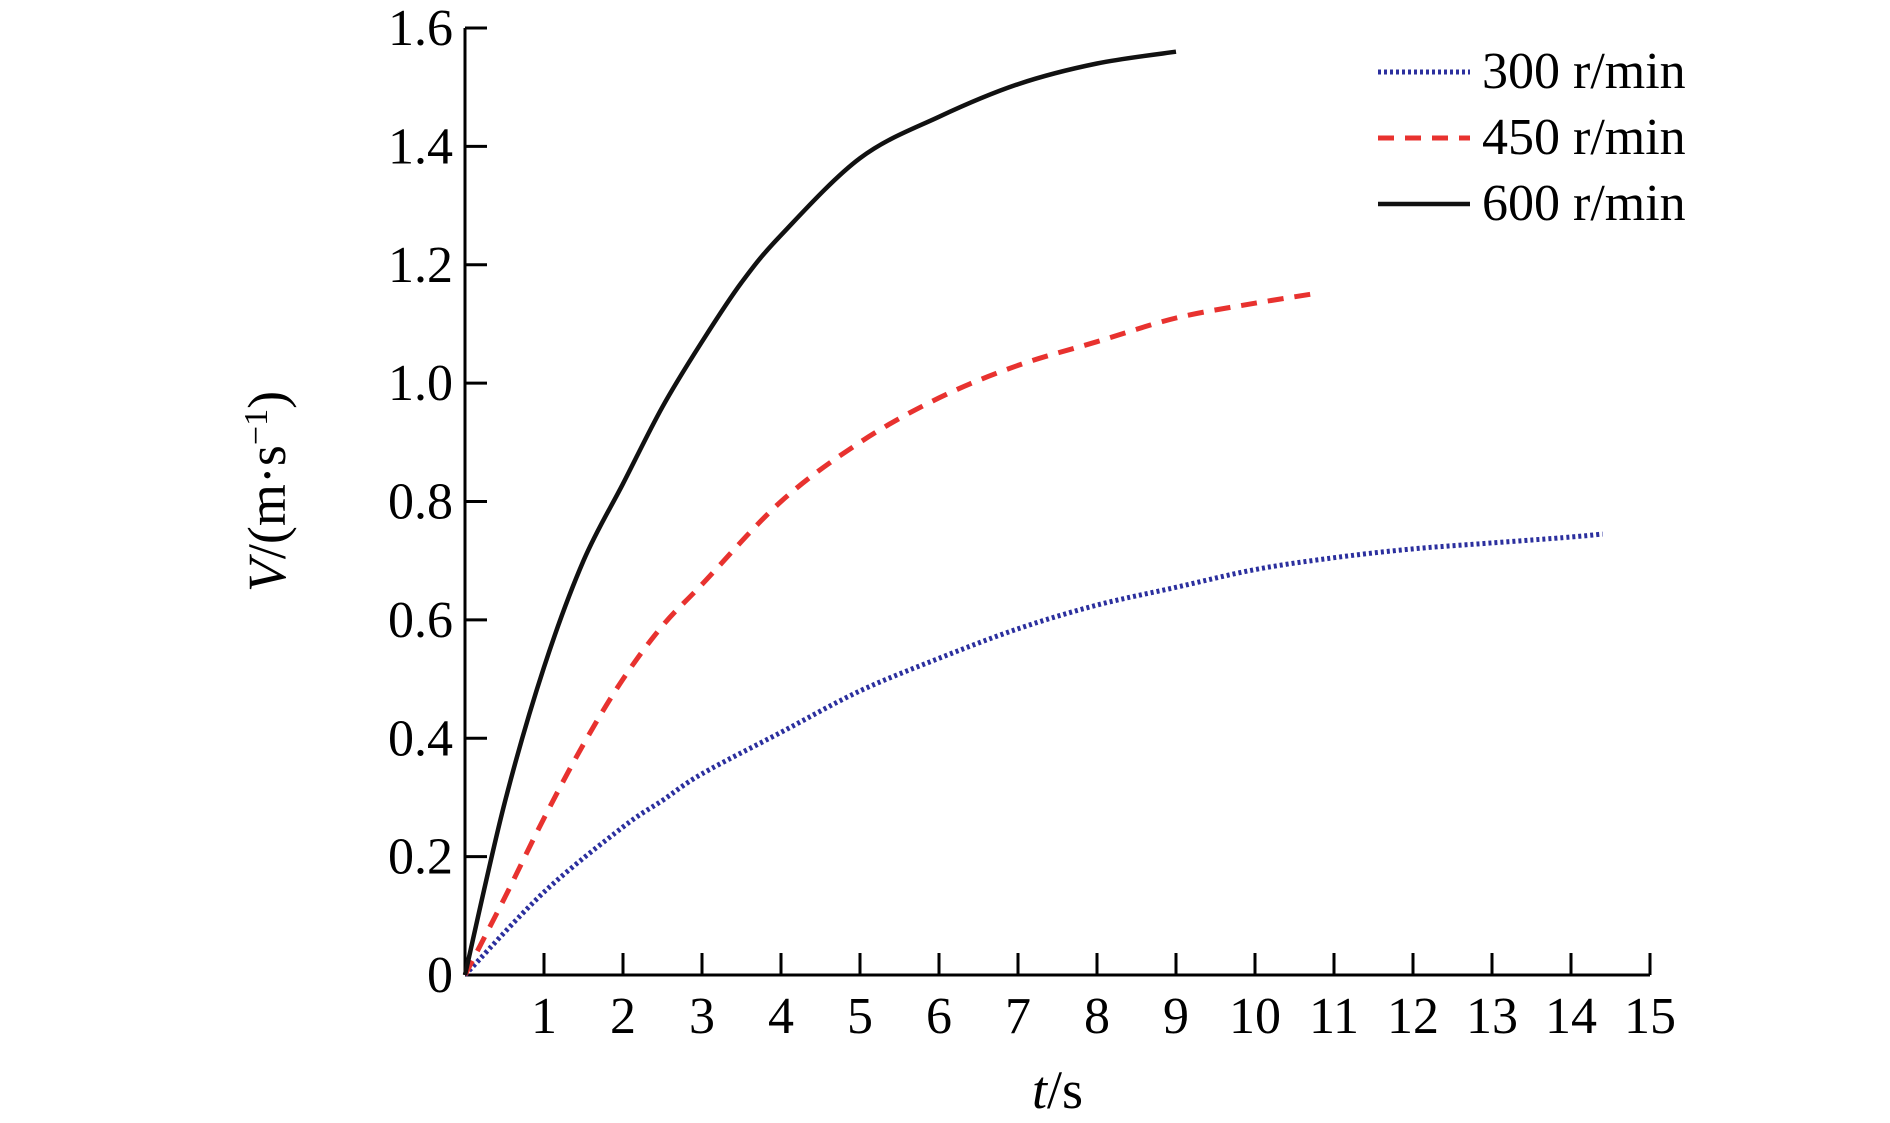 This screenshot has width=1890, height=1123. Describe the element at coordinates (1584, 137) in the screenshot. I see `legend-label-2: 450 r/min` at that location.